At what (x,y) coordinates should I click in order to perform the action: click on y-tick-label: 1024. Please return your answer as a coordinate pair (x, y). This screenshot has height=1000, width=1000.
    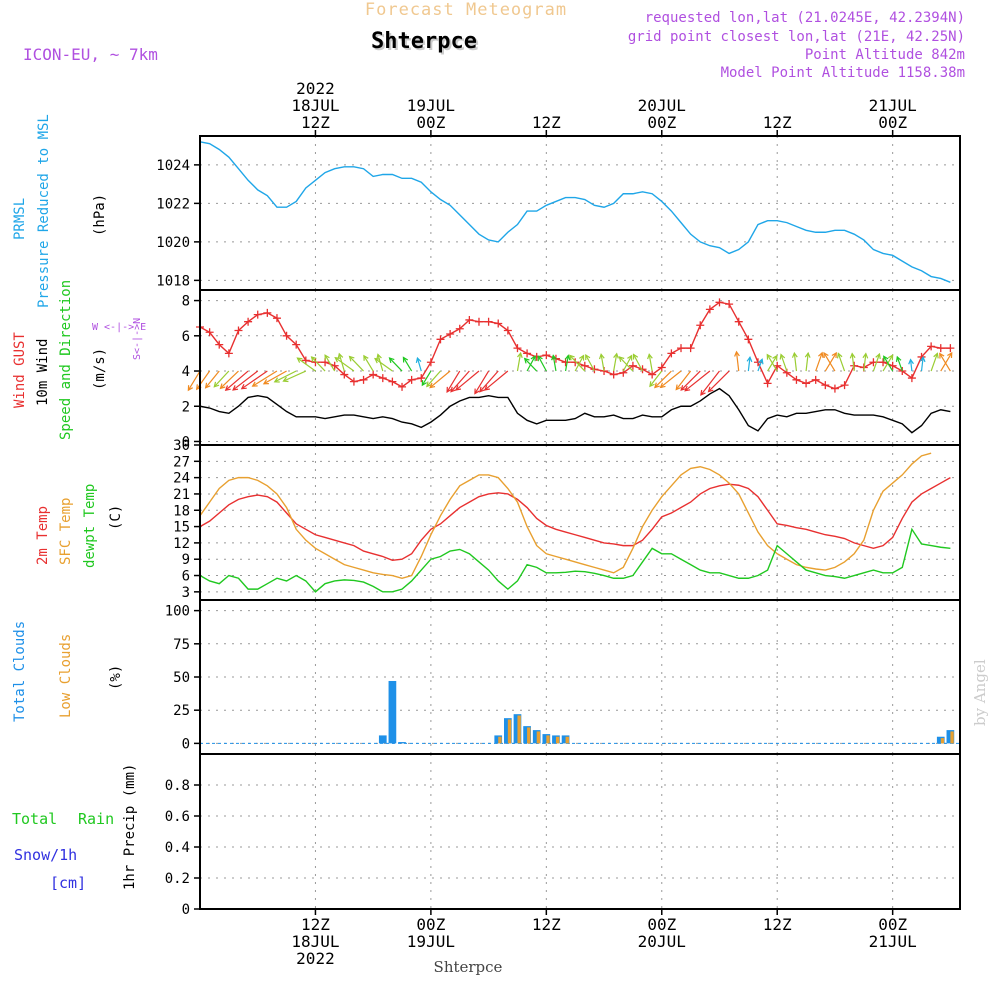
    Looking at the image, I should click on (173, 166).